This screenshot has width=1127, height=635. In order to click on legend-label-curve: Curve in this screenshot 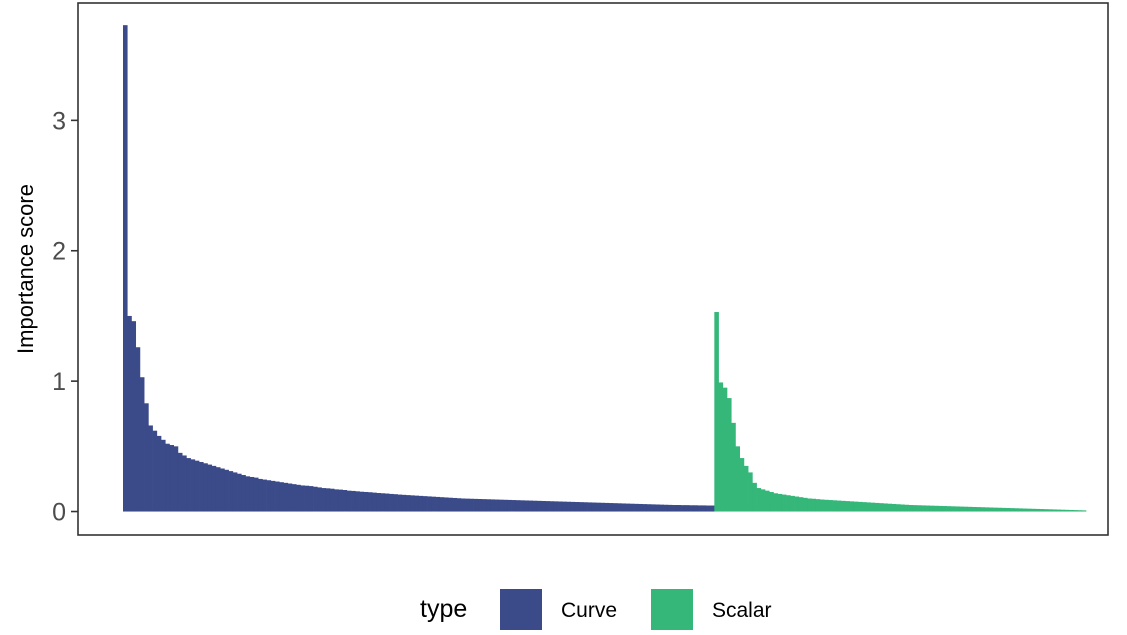, I will do `click(589, 610)`.